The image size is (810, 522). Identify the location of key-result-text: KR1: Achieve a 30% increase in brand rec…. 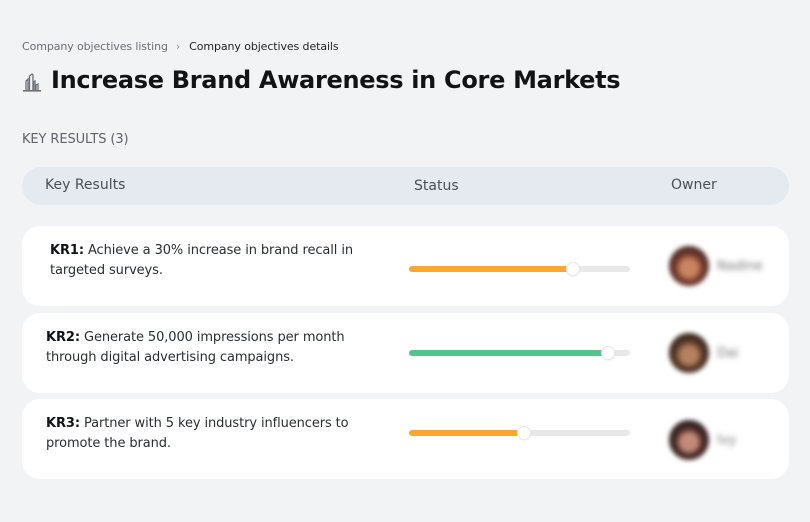
(210, 261).